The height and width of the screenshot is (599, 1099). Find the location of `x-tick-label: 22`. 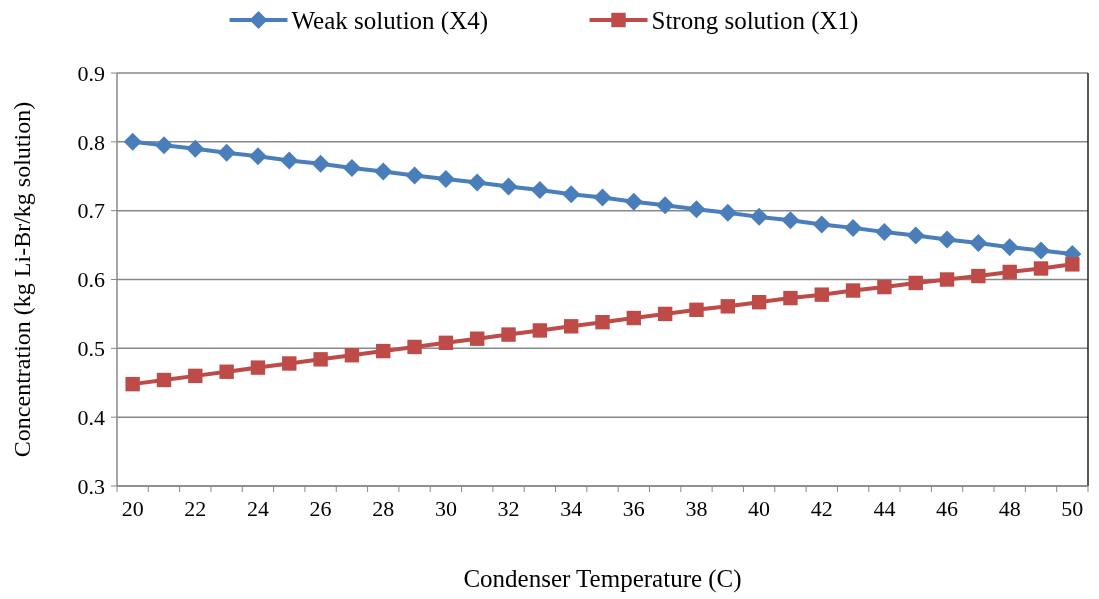

x-tick-label: 22 is located at coordinates (195, 508).